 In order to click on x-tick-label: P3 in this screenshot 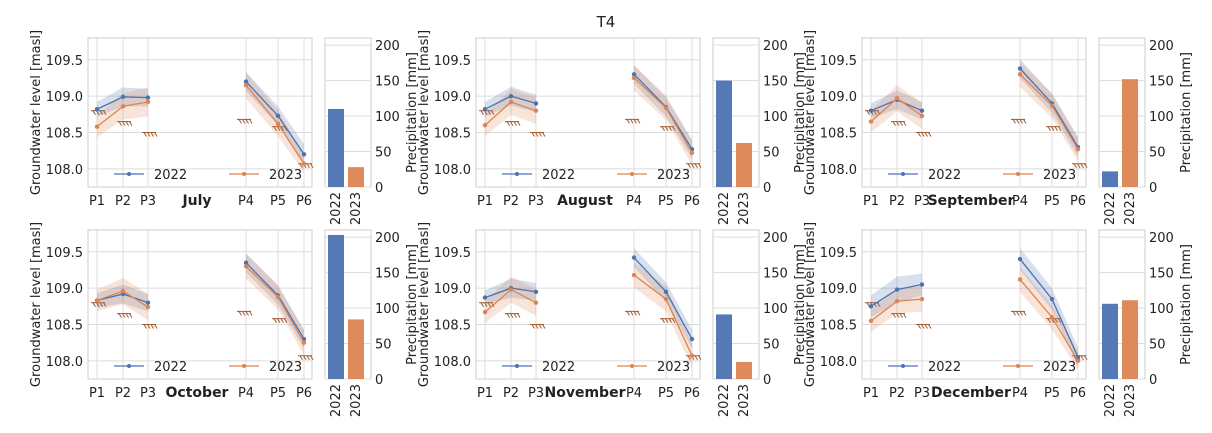, I will do `click(922, 201)`.